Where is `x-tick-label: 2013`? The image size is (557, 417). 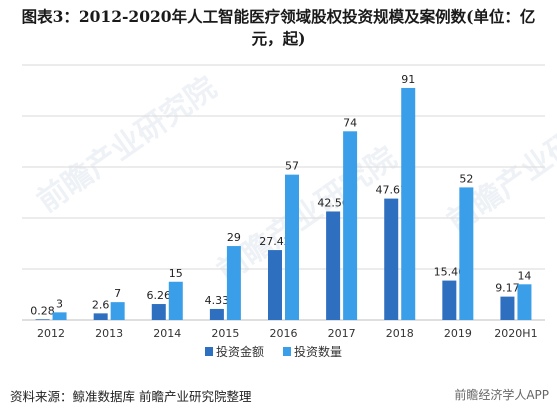
x-tick-label: 2013 is located at coordinates (109, 333).